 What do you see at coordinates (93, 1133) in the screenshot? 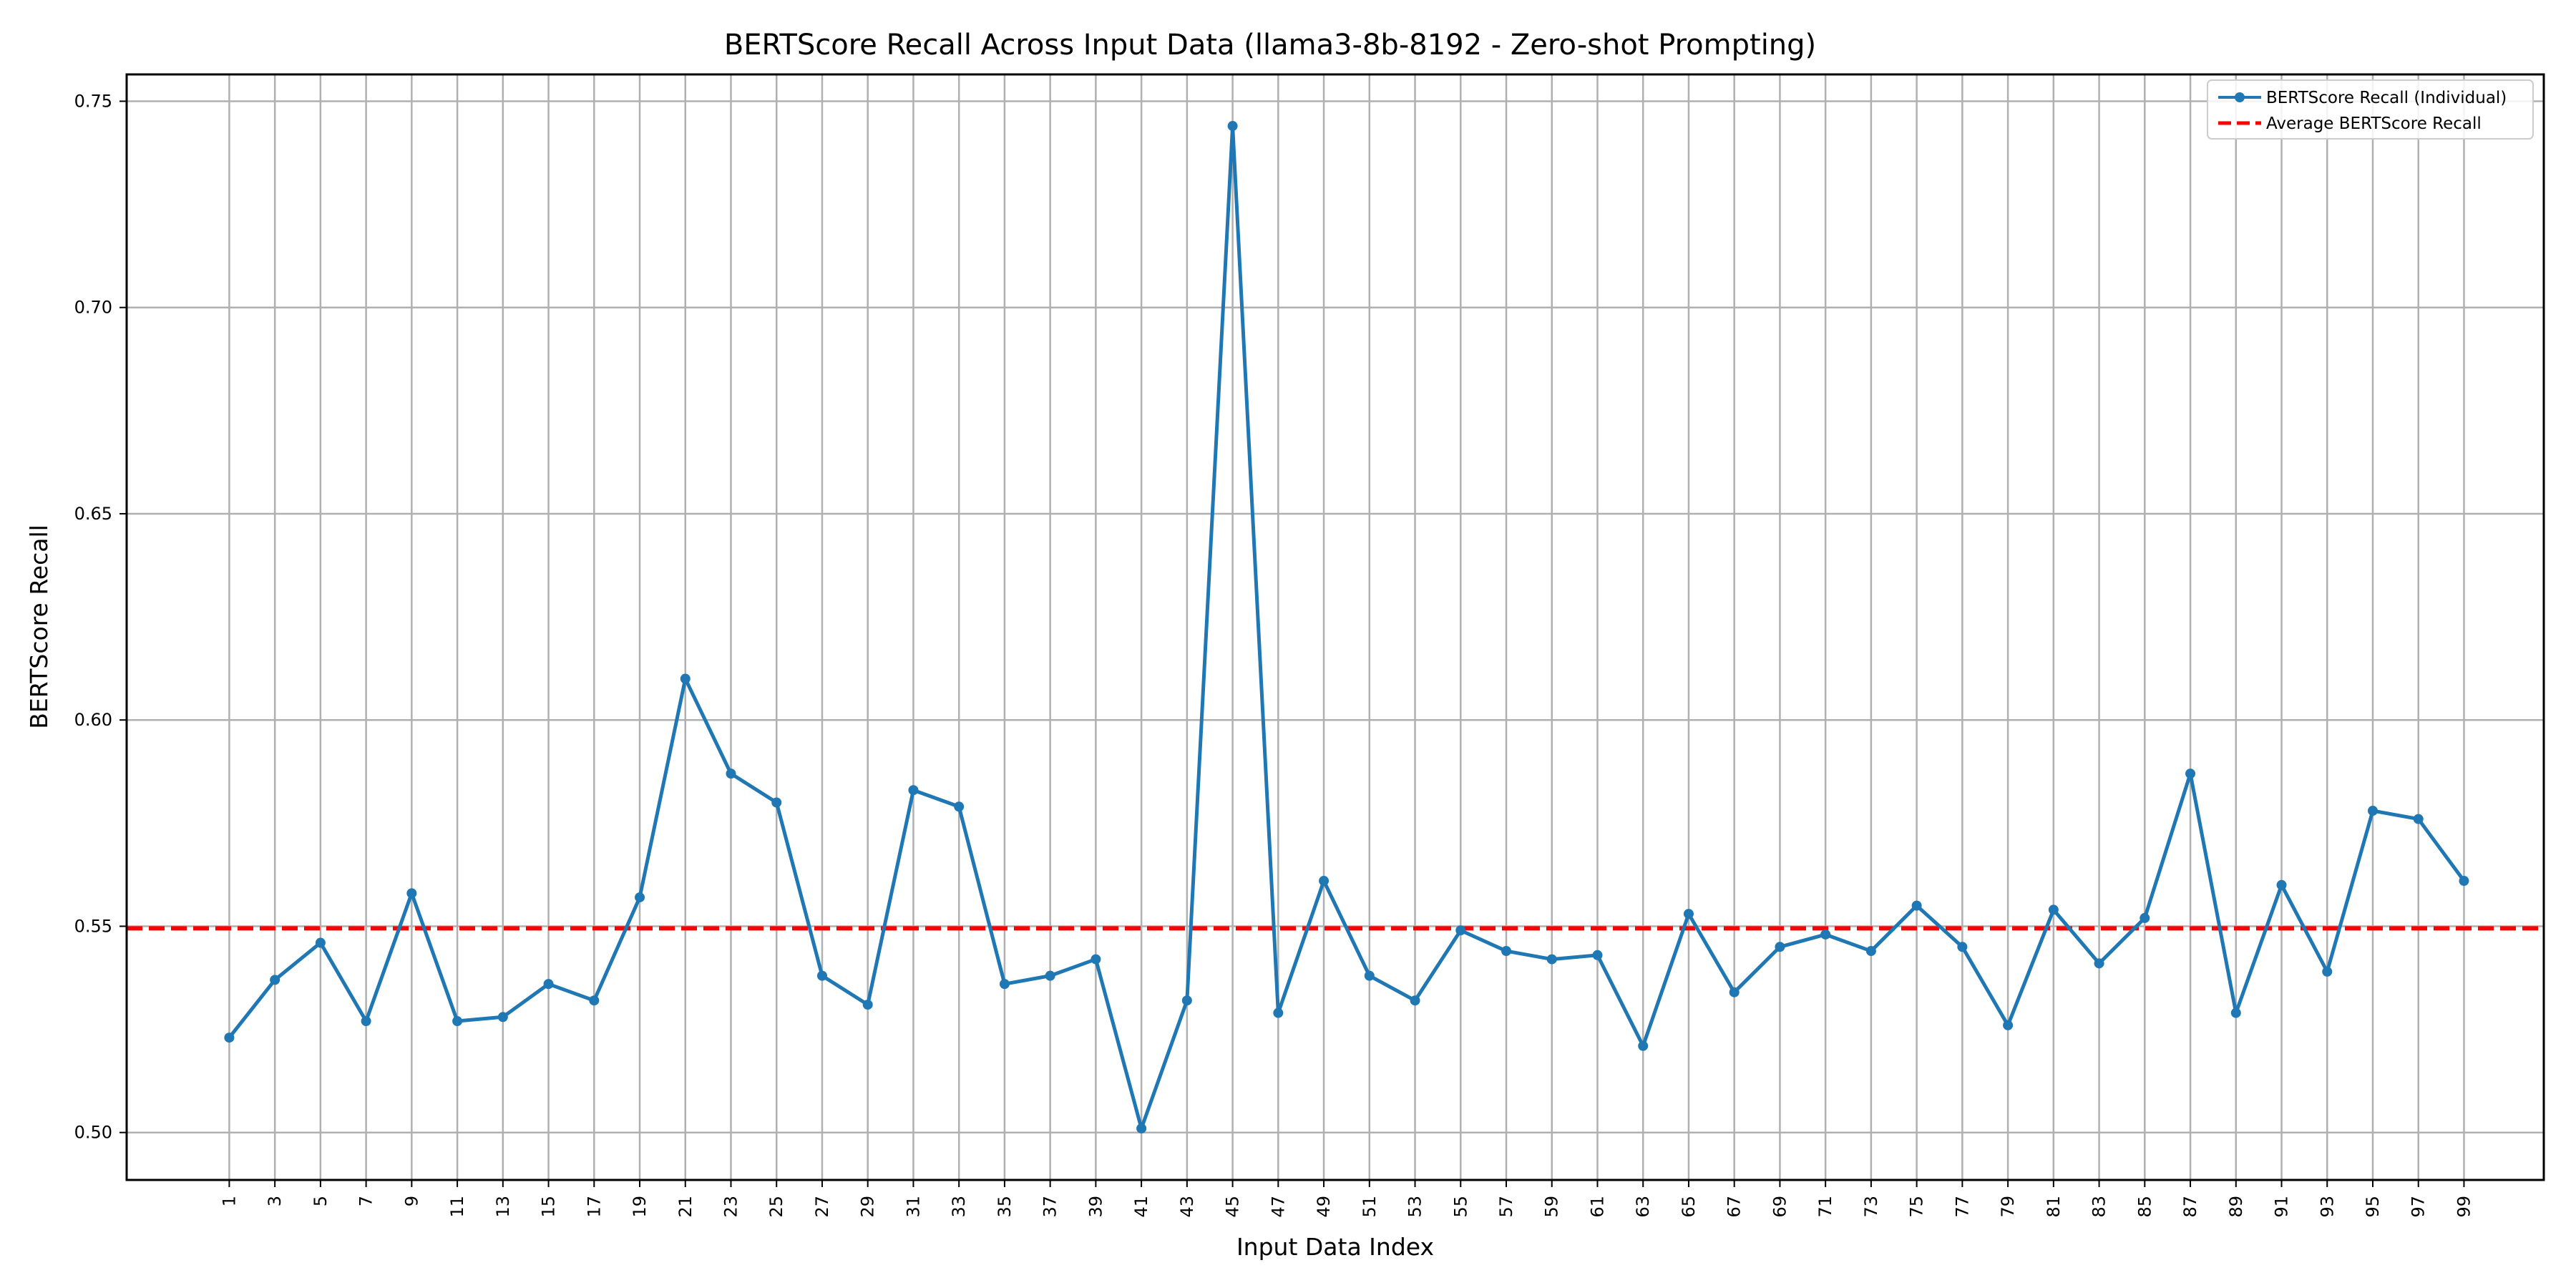
I see `y-tick-label: 0.50` at bounding box center [93, 1133].